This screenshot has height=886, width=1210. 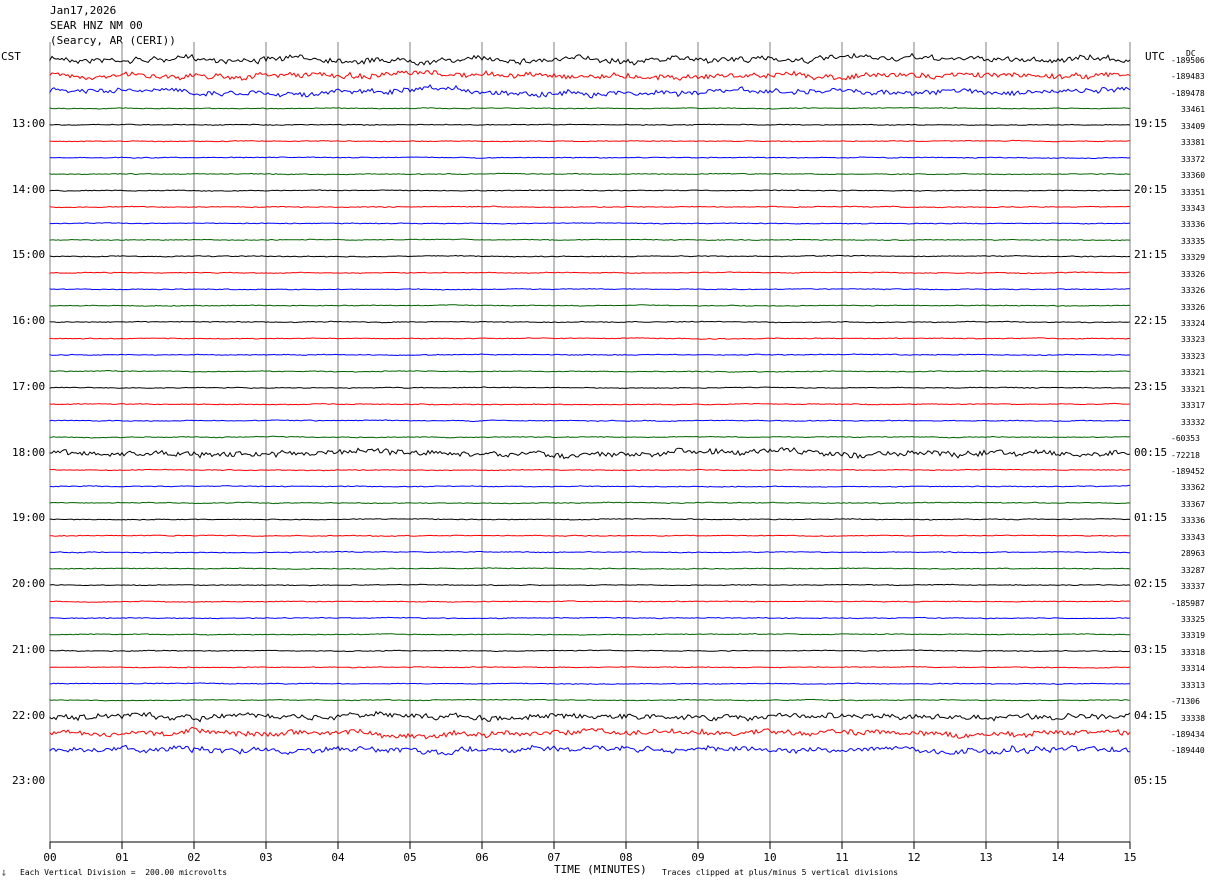 I want to click on dc-offset-label: 33317, so click(x=1193, y=406).